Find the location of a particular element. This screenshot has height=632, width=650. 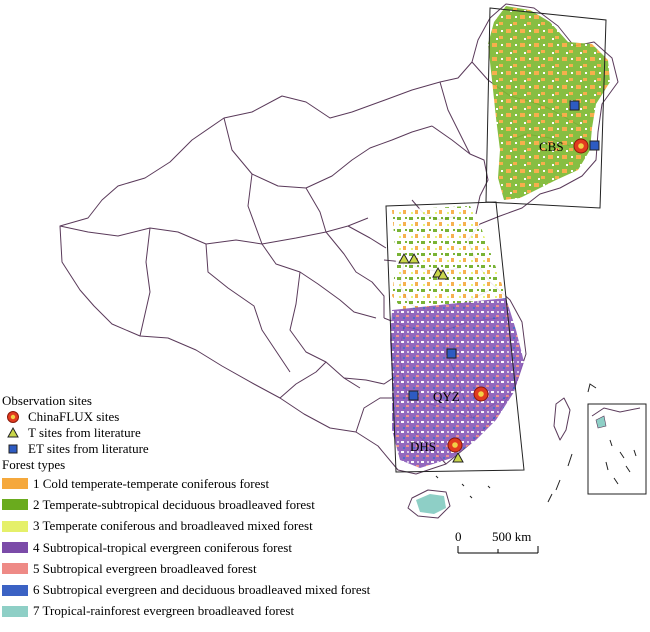

legend-item-et-sites: ET sites from literature is located at coordinates (186, 449).